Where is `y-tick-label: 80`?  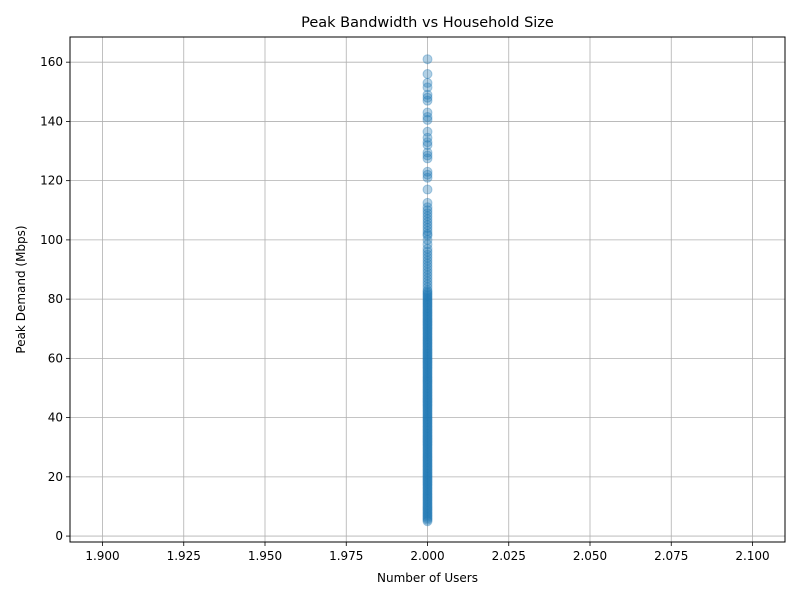
y-tick-label: 80 is located at coordinates (55, 299).